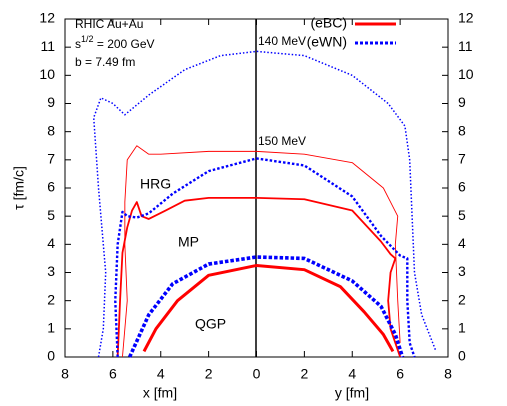  I want to click on legend-label: (eBC), so click(328, 23).